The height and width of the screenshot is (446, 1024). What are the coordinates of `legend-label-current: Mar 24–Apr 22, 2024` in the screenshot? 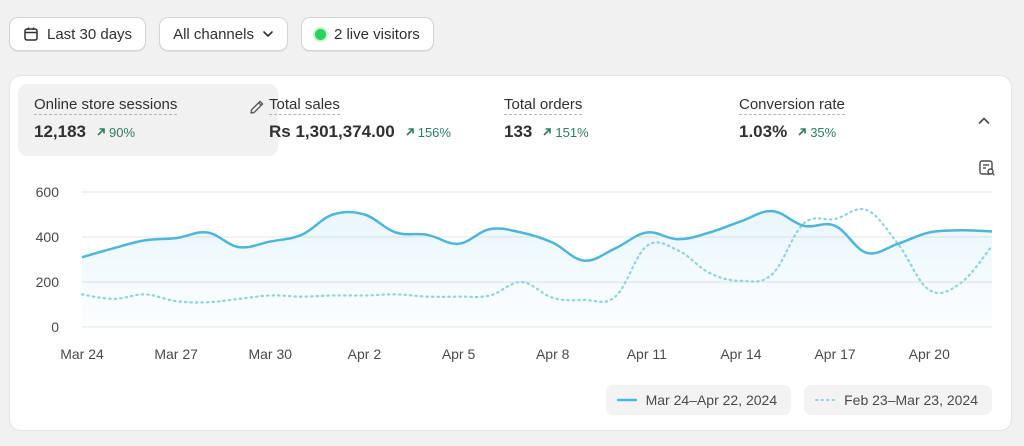 It's located at (711, 400).